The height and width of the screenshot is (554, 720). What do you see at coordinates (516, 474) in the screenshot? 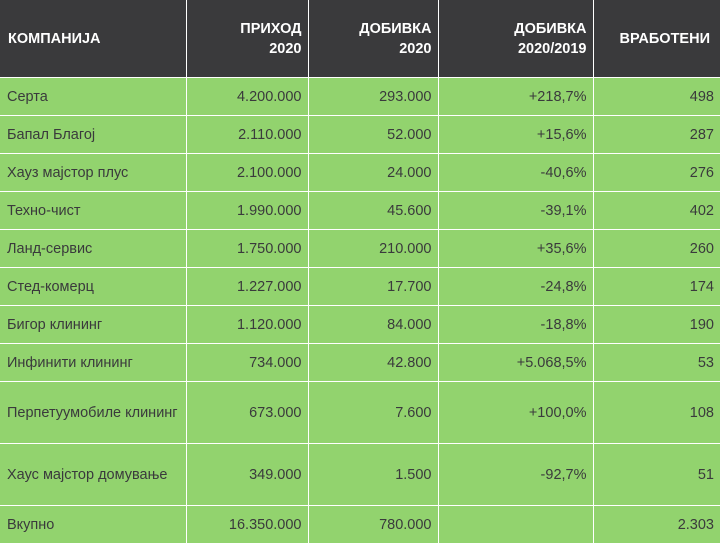
I see `profit-change-cell: -92,7%` at bounding box center [516, 474].